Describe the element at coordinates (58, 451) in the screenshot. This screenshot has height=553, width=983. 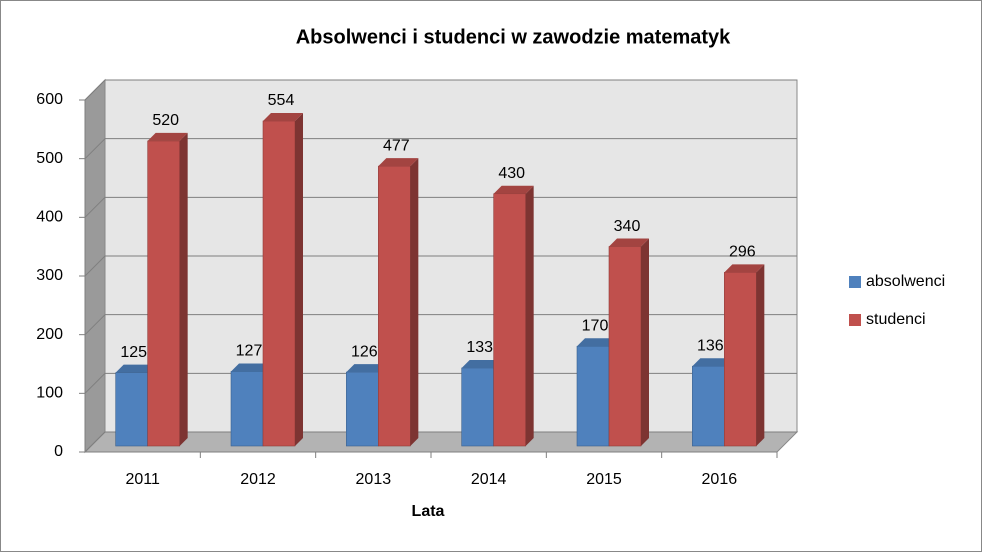
I see `y-tick-label: 0` at that location.